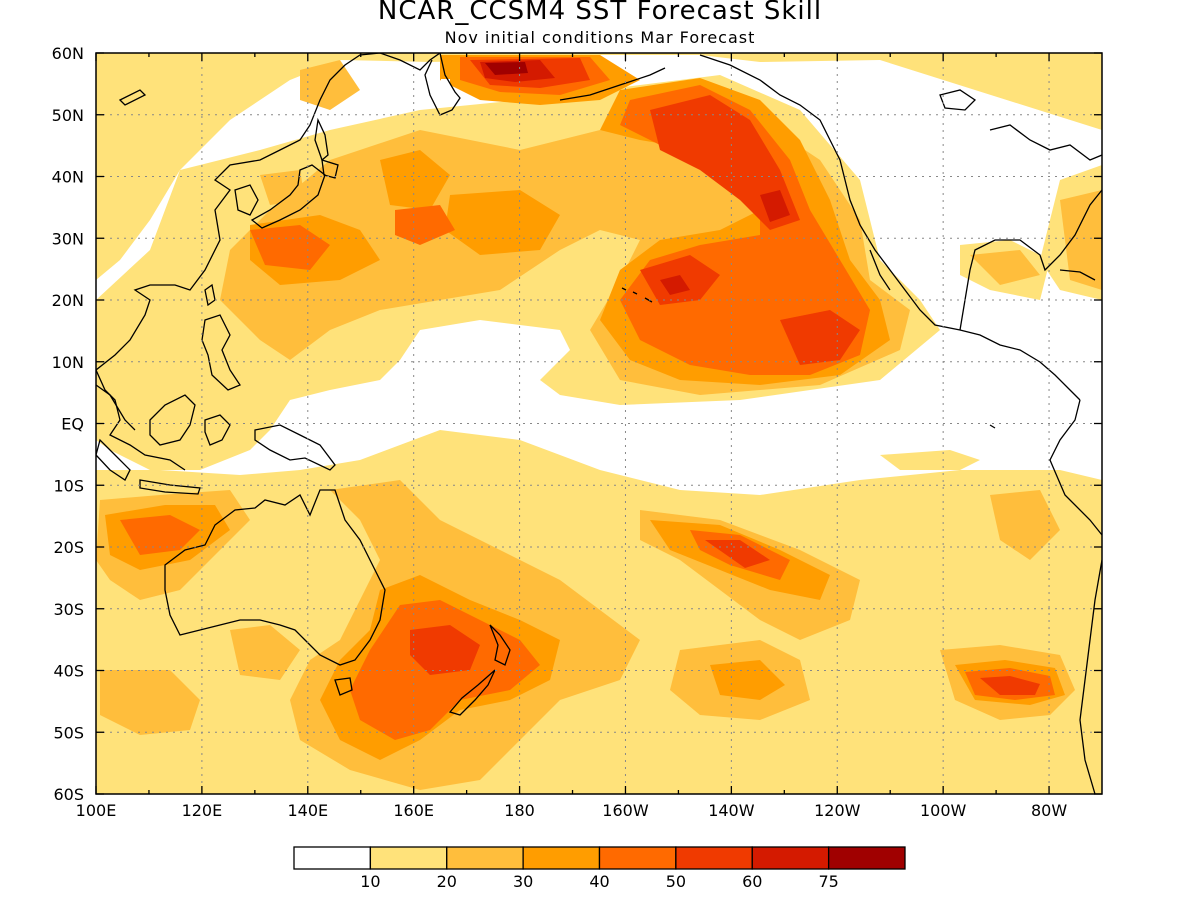 Image resolution: width=1200 pixels, height=900 pixels. Describe the element at coordinates (880, 270) in the screenshot. I see `coastline-baja` at that location.